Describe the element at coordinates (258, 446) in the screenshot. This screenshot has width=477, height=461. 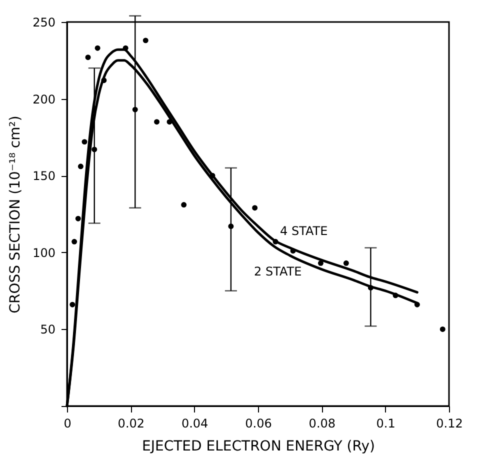
I see `x-axis-title: EJECTED ELECTRON ENERGY (Ry)` at that location.